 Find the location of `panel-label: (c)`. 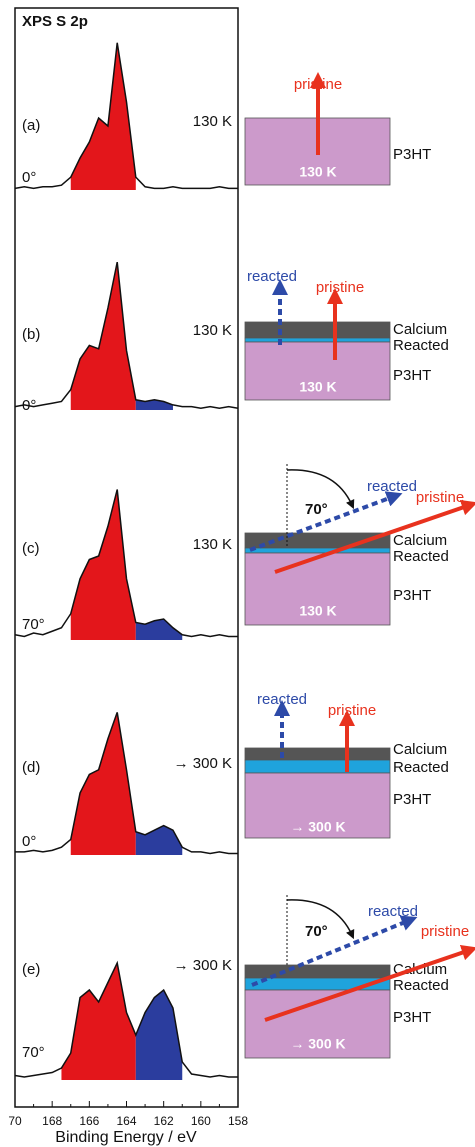

panel-label: (c) is located at coordinates (31, 548).